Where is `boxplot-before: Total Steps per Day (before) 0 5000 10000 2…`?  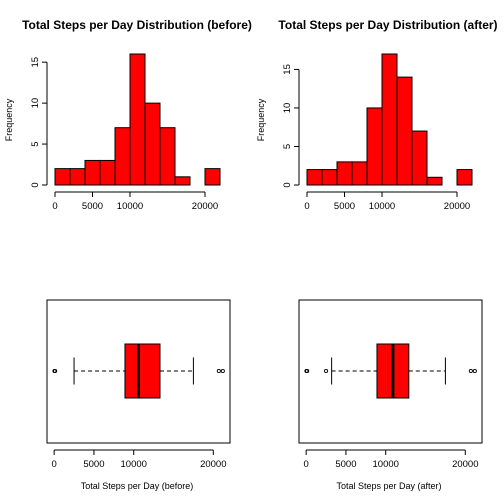
boxplot-before: Total Steps per Day (before) 0 5000 10000 2… is located at coordinates (138, 395).